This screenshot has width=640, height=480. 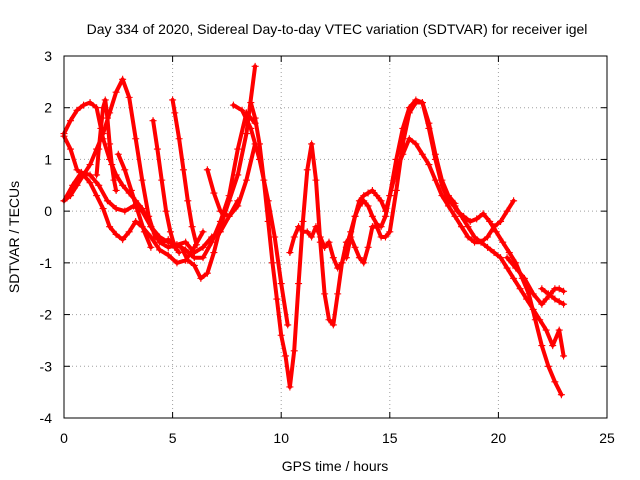 I want to click on y-tick-label: -3, so click(x=46, y=366).